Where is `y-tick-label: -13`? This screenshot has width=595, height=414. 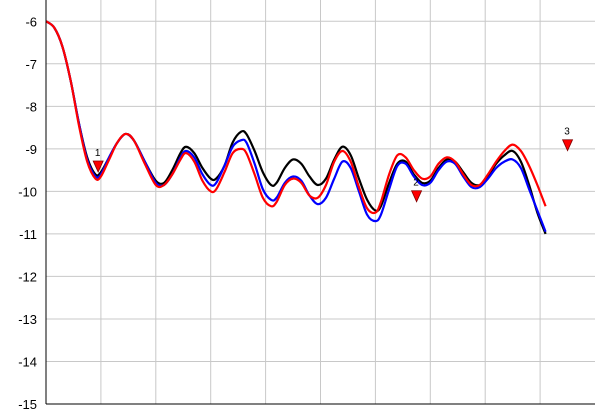 y-tick-label: -13 is located at coordinates (27, 319).